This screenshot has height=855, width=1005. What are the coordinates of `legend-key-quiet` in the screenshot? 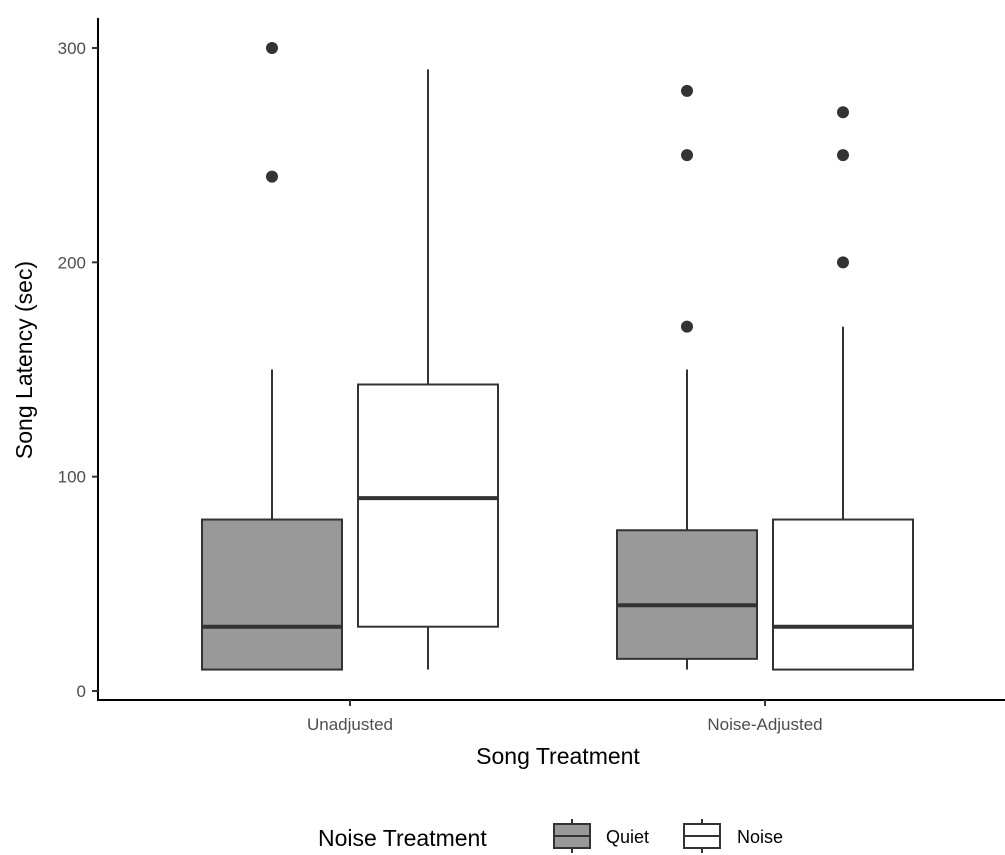 It's located at (572, 836).